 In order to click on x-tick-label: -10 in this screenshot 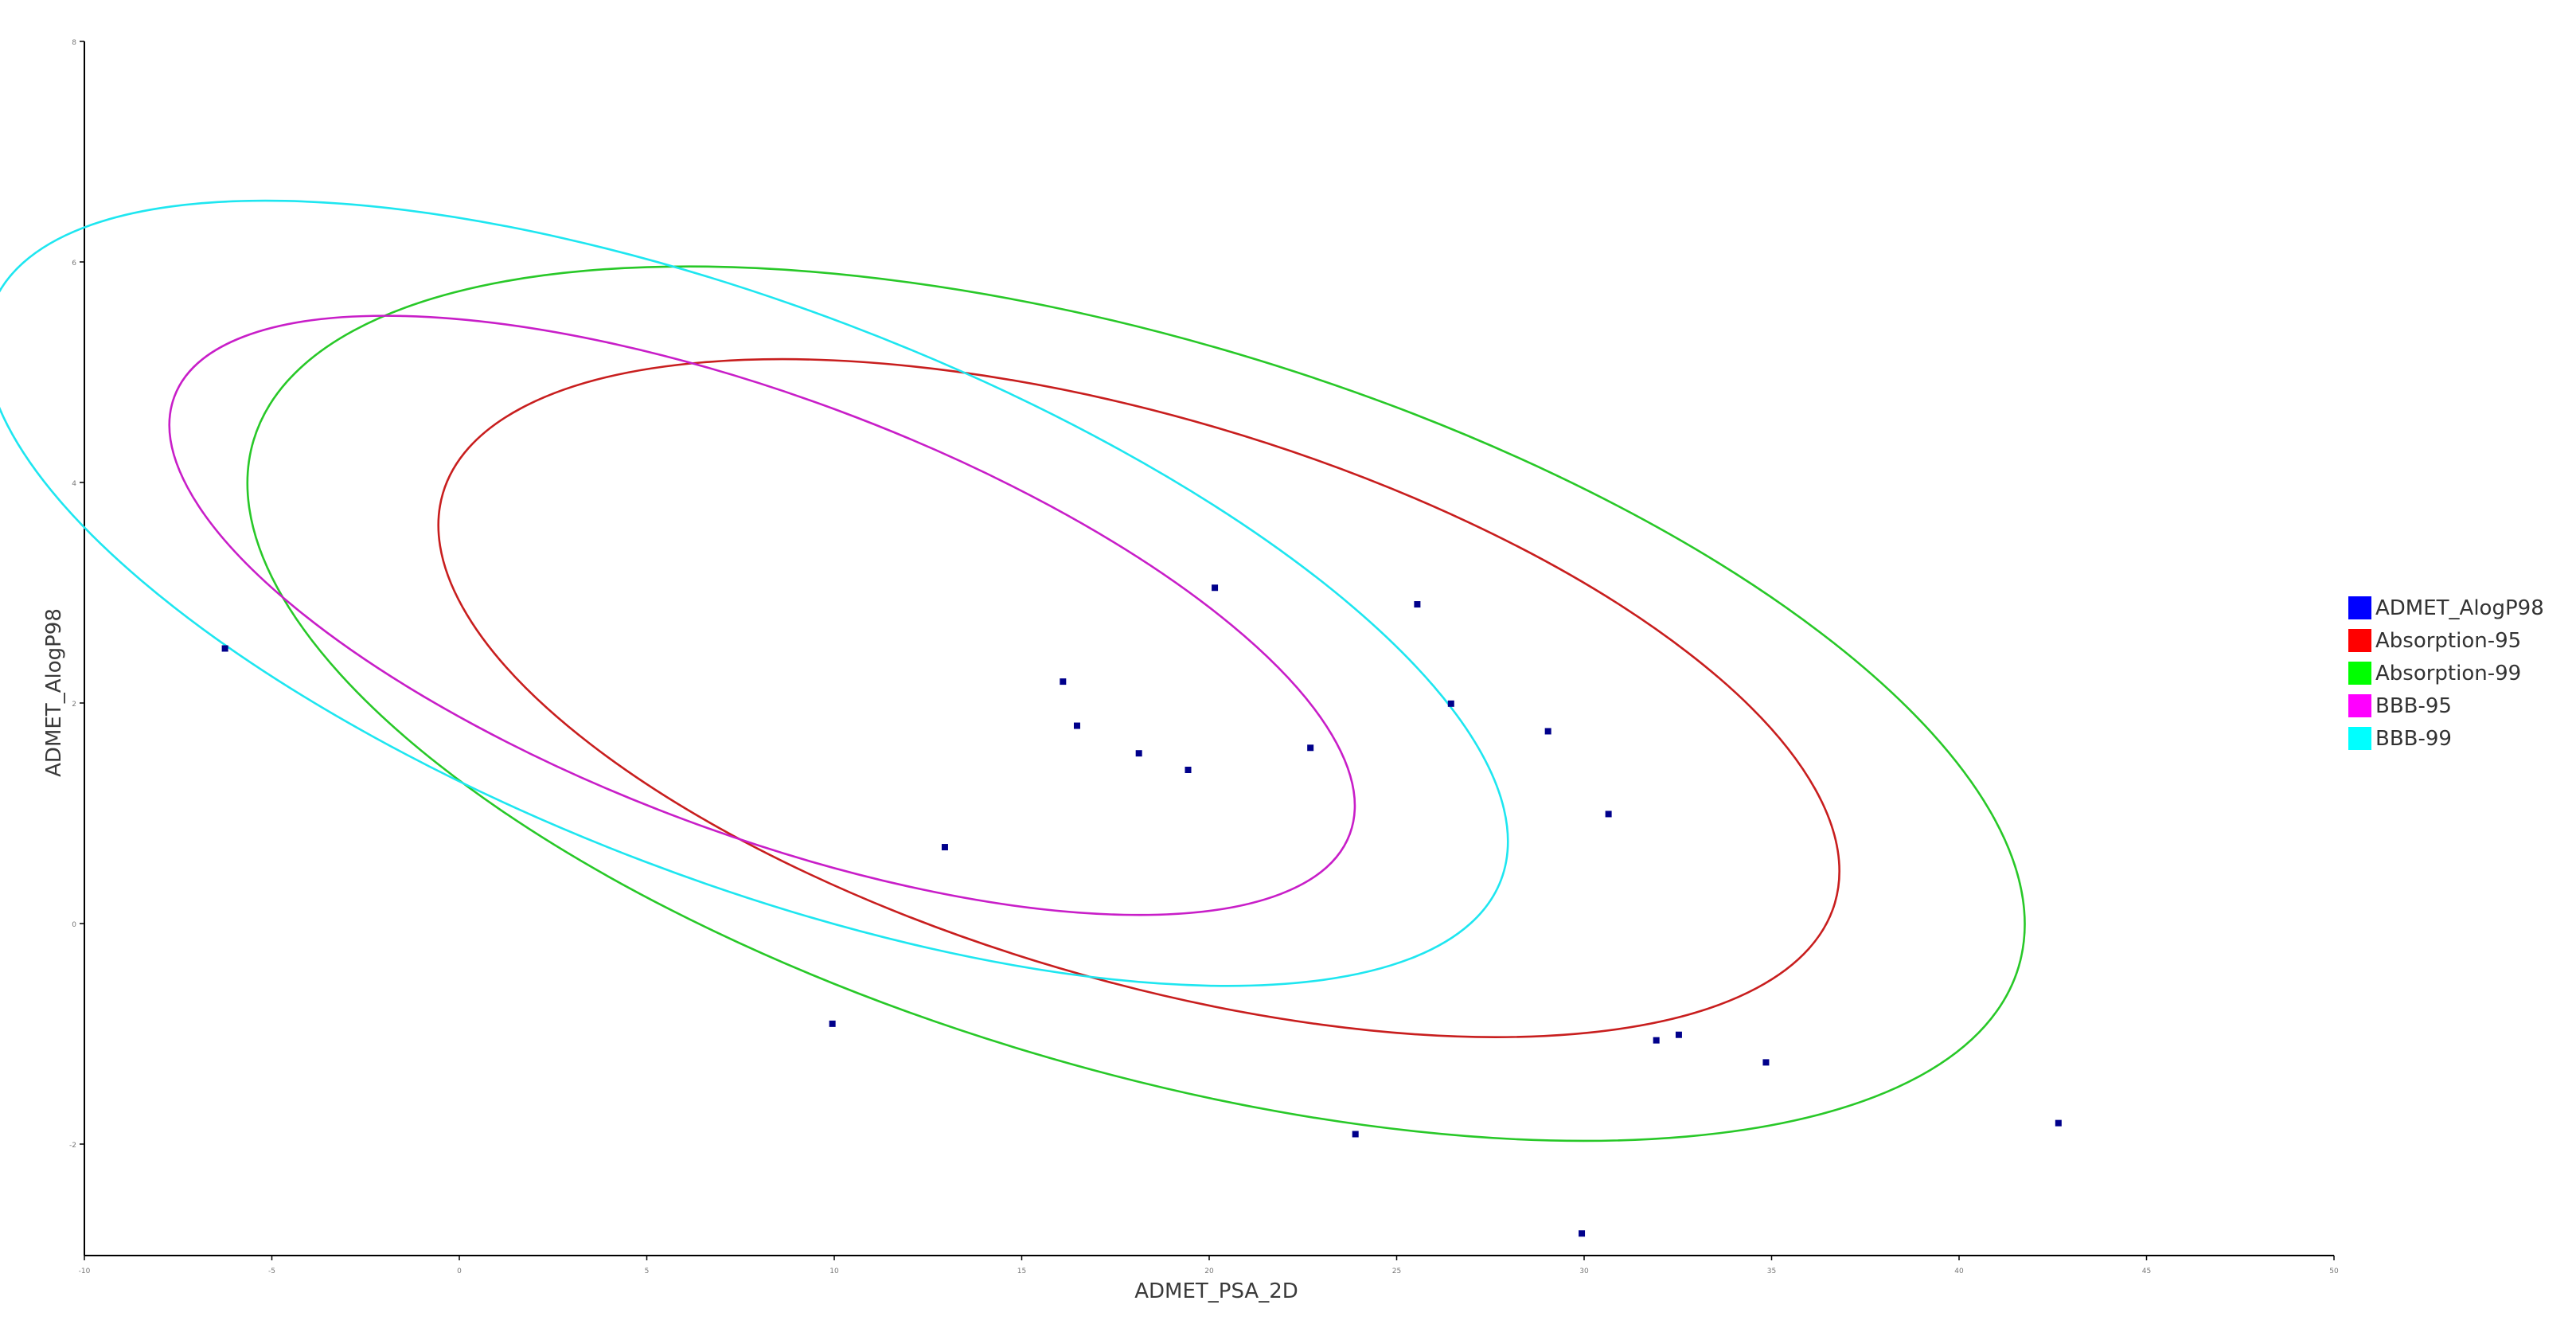, I will do `click(85, 1271)`.